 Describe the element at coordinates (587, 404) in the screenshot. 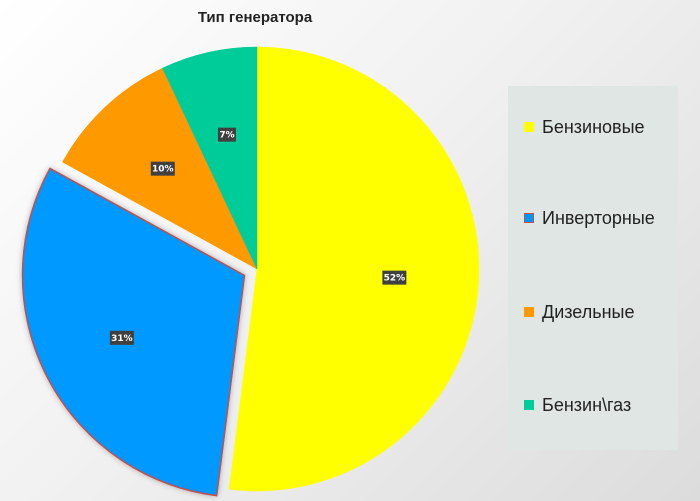

I see `legend-label-benzin-gas: Бензин\газ` at that location.